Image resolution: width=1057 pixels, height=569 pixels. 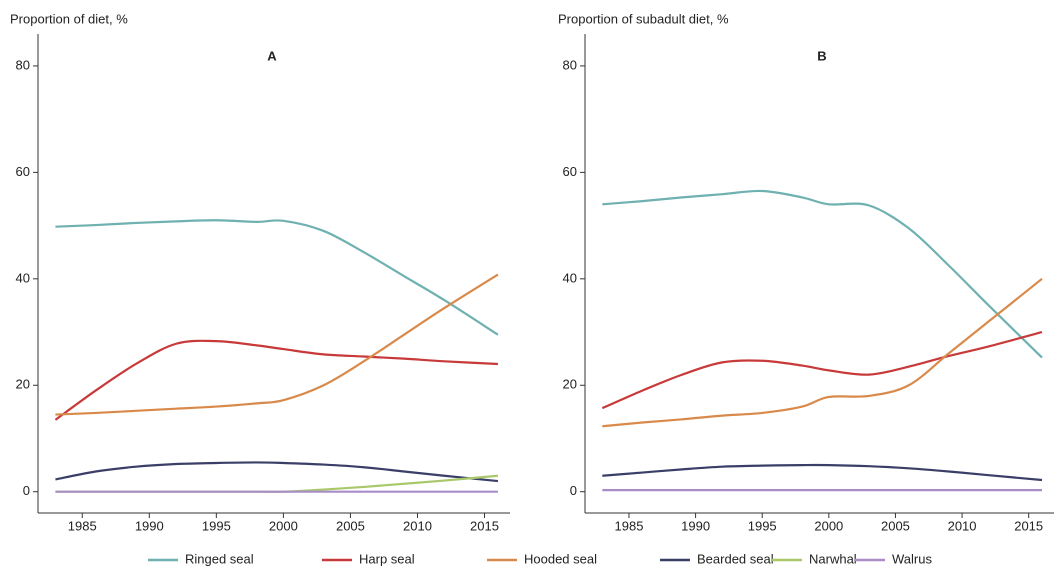 What do you see at coordinates (219, 558) in the screenshot?
I see `legend-label: Ringed seal` at bounding box center [219, 558].